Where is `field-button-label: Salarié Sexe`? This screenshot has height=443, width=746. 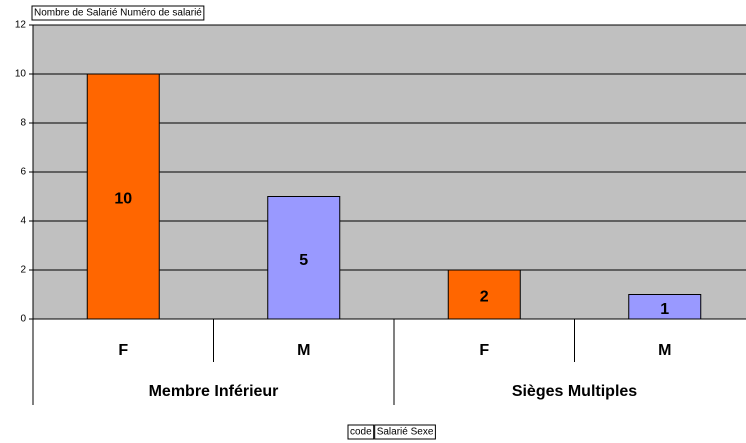 field-button-label: Salarié Sexe is located at coordinates (405, 432).